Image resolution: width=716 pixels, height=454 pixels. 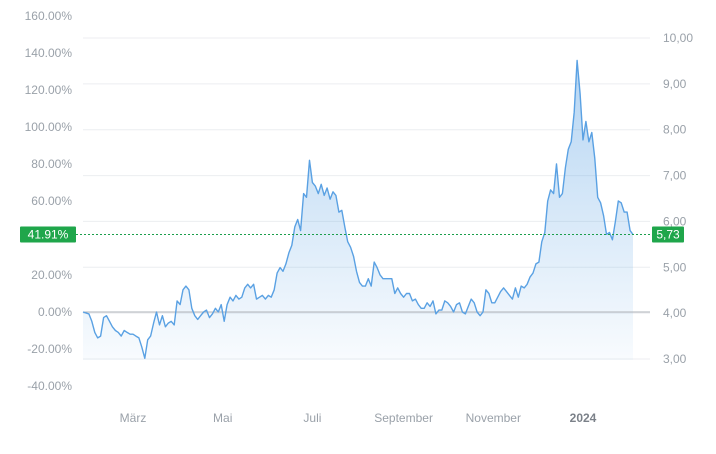 What do you see at coordinates (51, 164) in the screenshot?
I see `left-tick-label: 80.00%` at bounding box center [51, 164].